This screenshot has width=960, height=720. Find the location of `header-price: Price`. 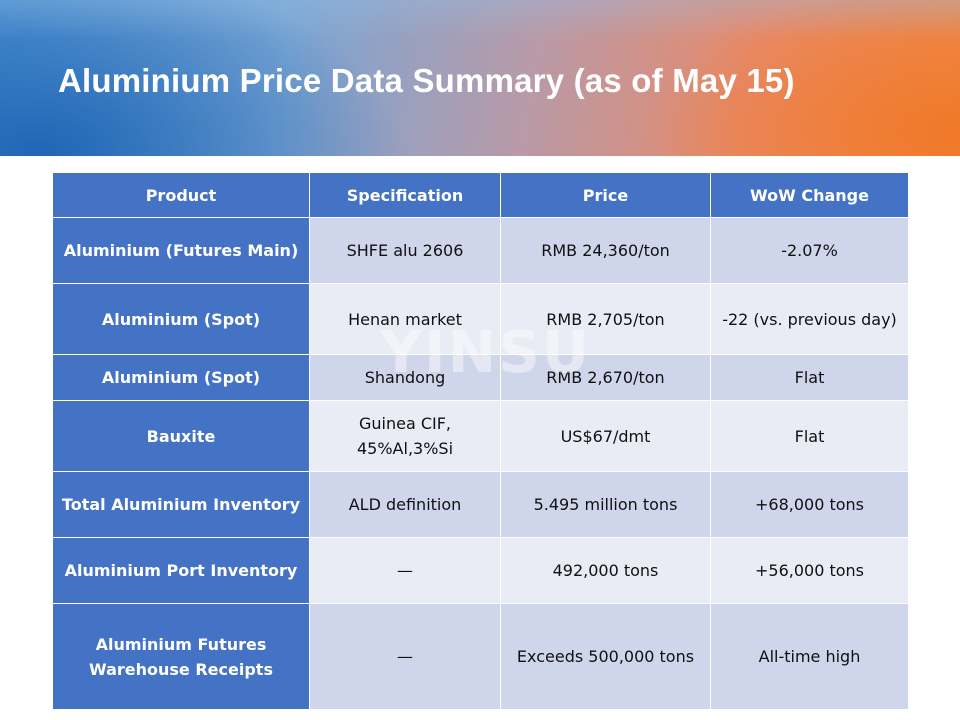

header-price: Price is located at coordinates (605, 195).